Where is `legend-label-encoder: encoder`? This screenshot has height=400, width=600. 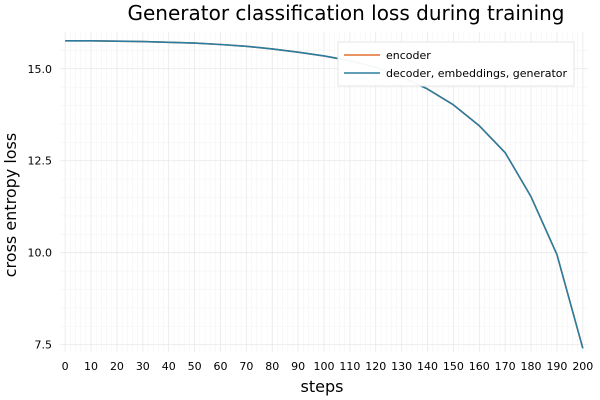 legend-label-encoder: encoder is located at coordinates (408, 55).